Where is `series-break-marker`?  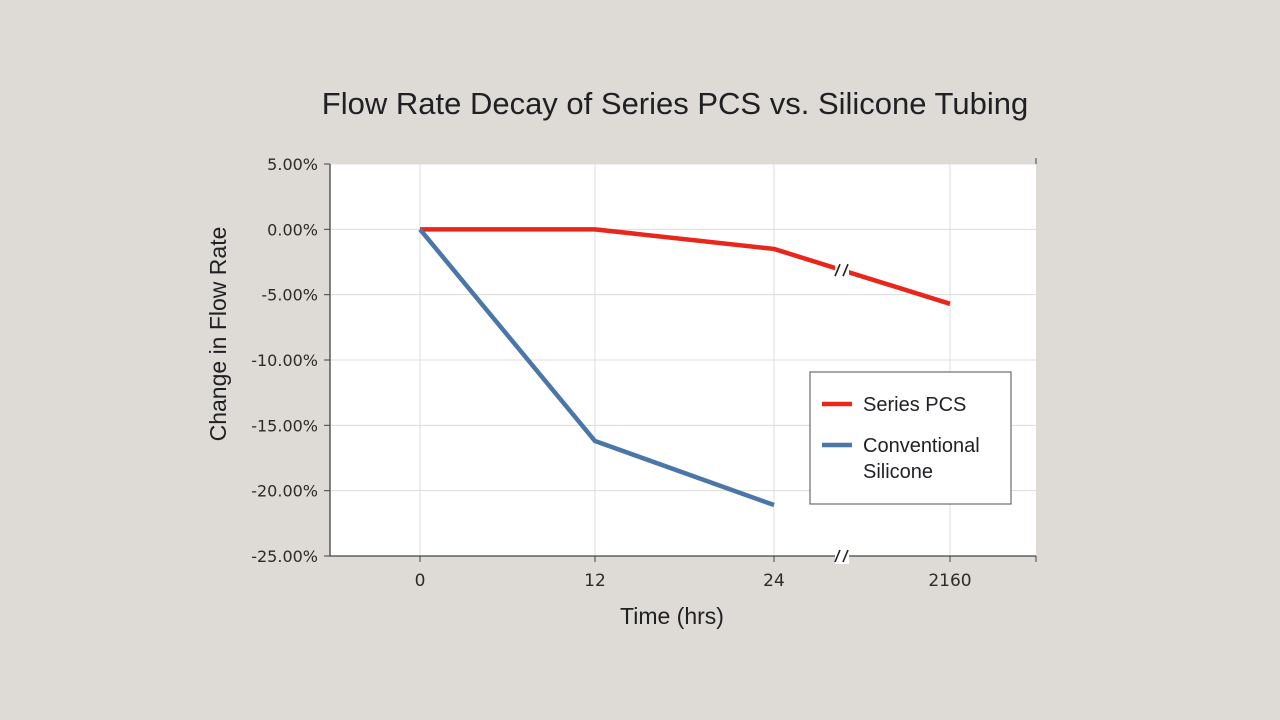
series-break-marker is located at coordinates (841, 270).